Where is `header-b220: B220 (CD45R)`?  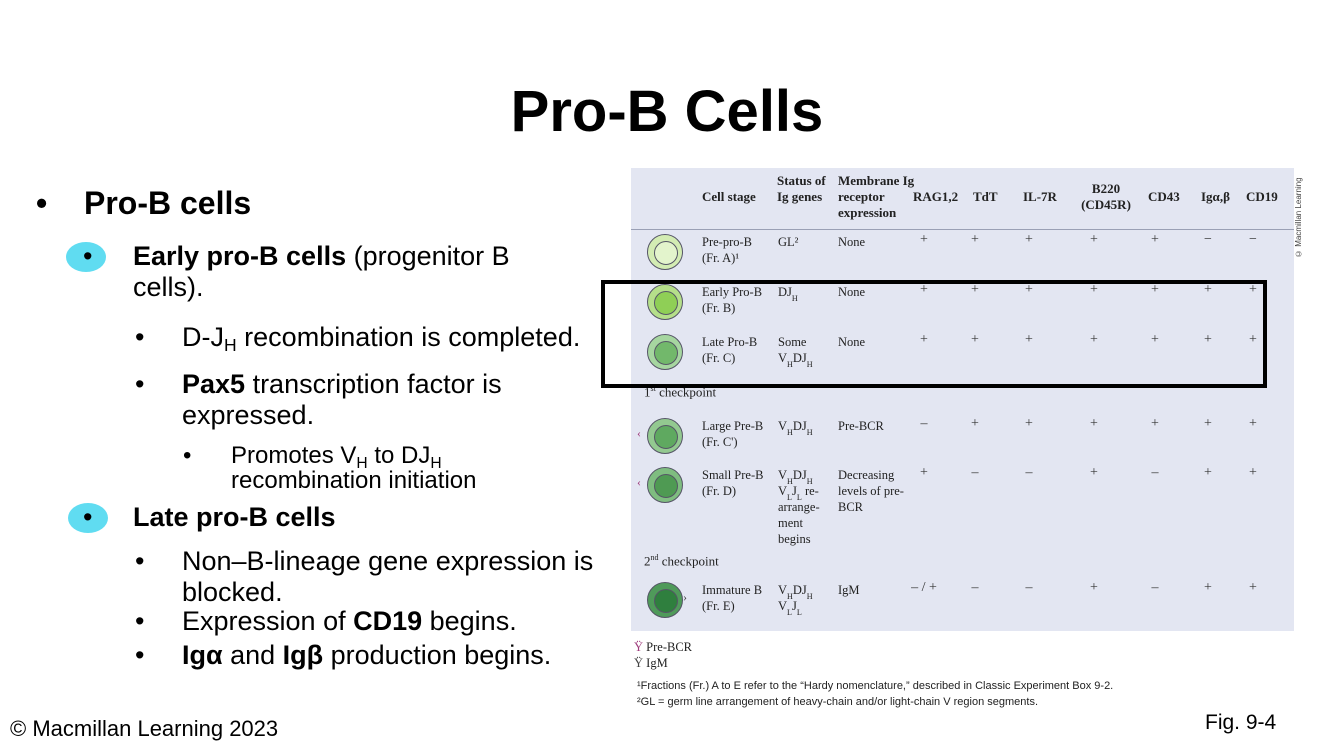
header-b220: B220 (CD45R) is located at coordinates (1106, 196).